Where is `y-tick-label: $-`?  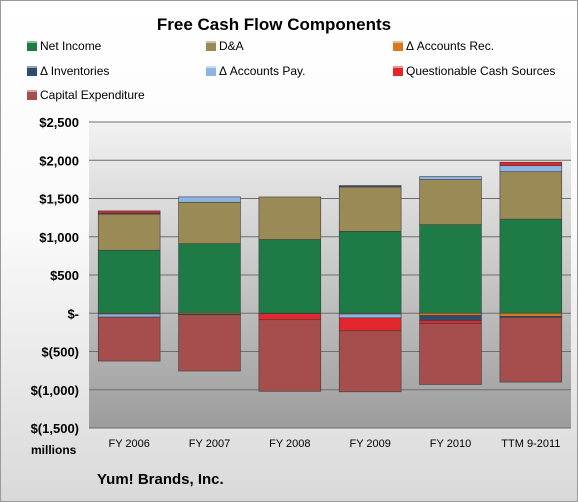
y-tick-label: $- is located at coordinates (73, 313).